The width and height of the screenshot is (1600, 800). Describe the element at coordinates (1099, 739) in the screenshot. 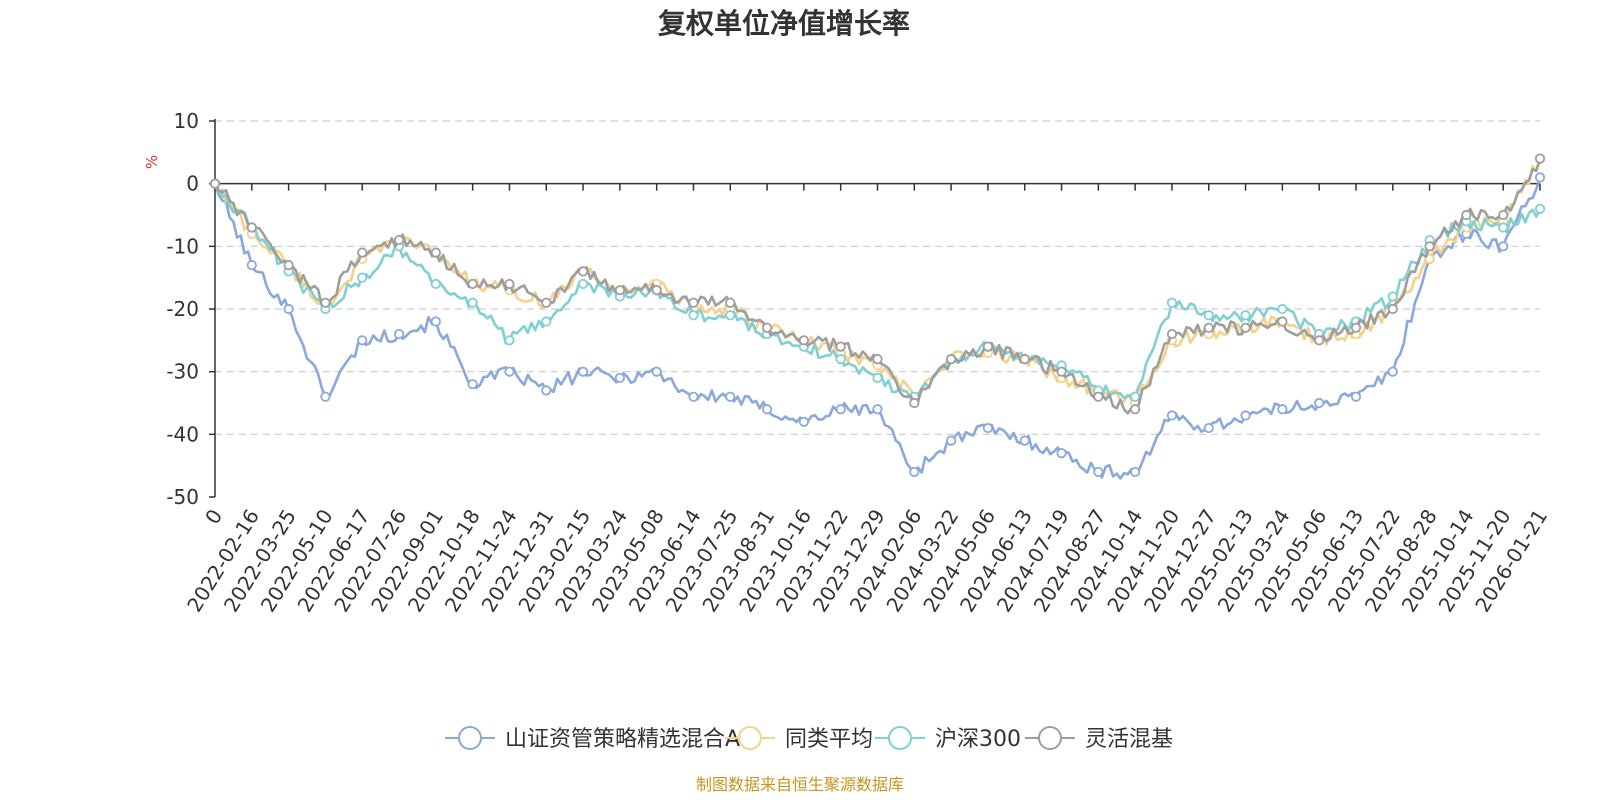

I see `legend-item-3: 灵活混基` at that location.